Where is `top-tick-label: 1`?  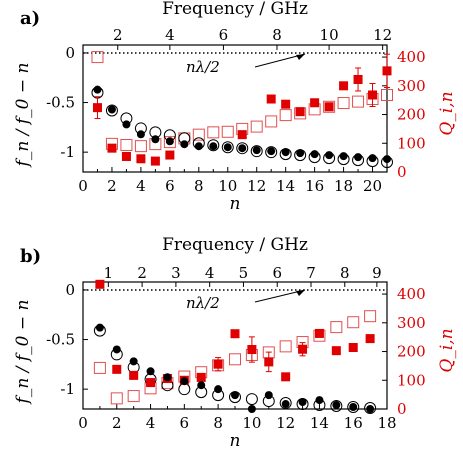
top-tick-label: 1 is located at coordinates (109, 273).